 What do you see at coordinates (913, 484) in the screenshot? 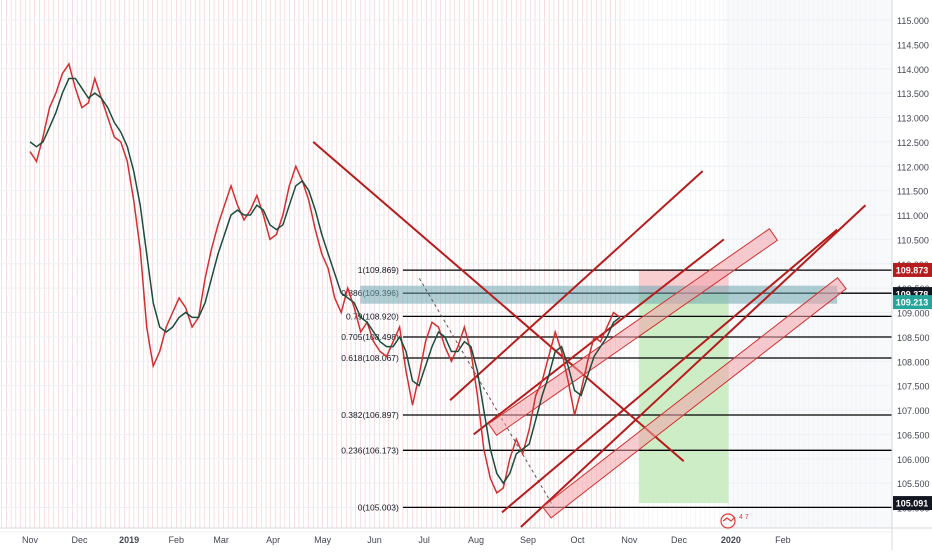
I see `y-tick-label: 105.500` at bounding box center [913, 484].